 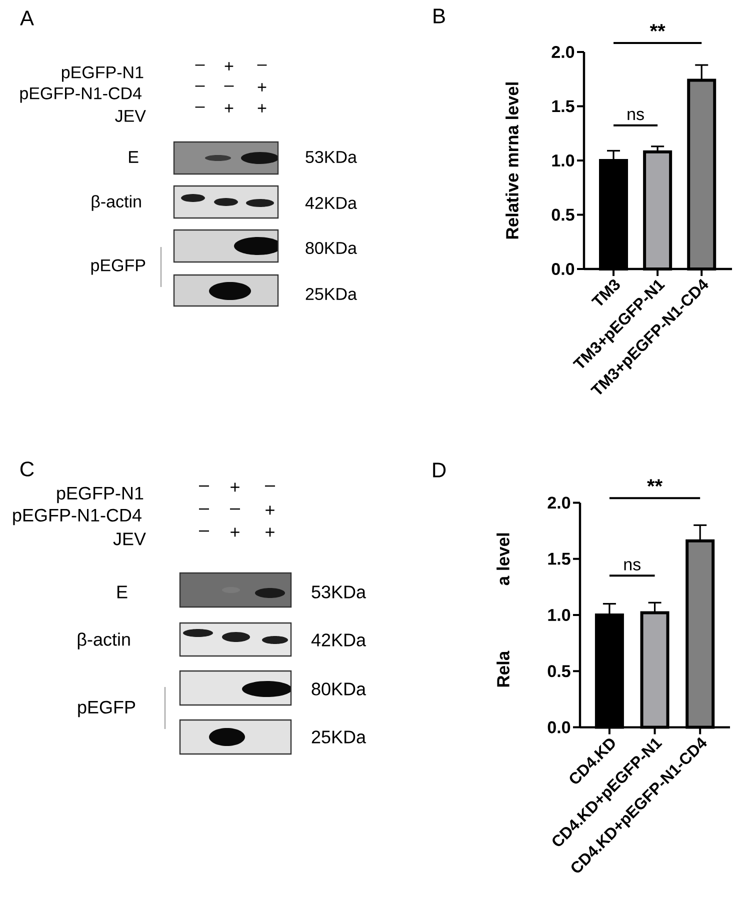 I want to click on text: a level, so click(x=503, y=559).